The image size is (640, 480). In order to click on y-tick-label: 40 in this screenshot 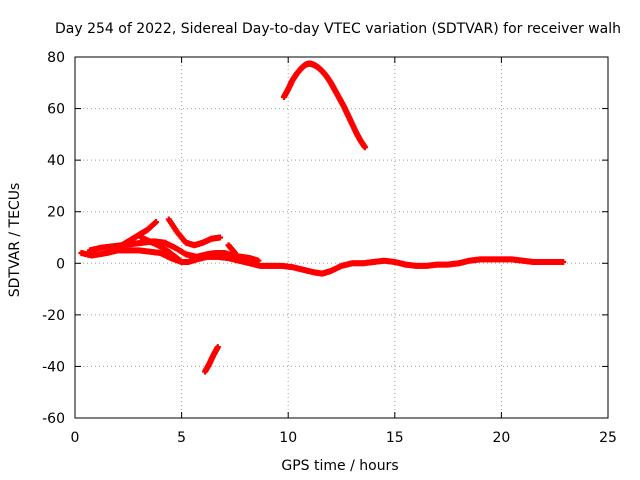, I will do `click(56, 161)`.